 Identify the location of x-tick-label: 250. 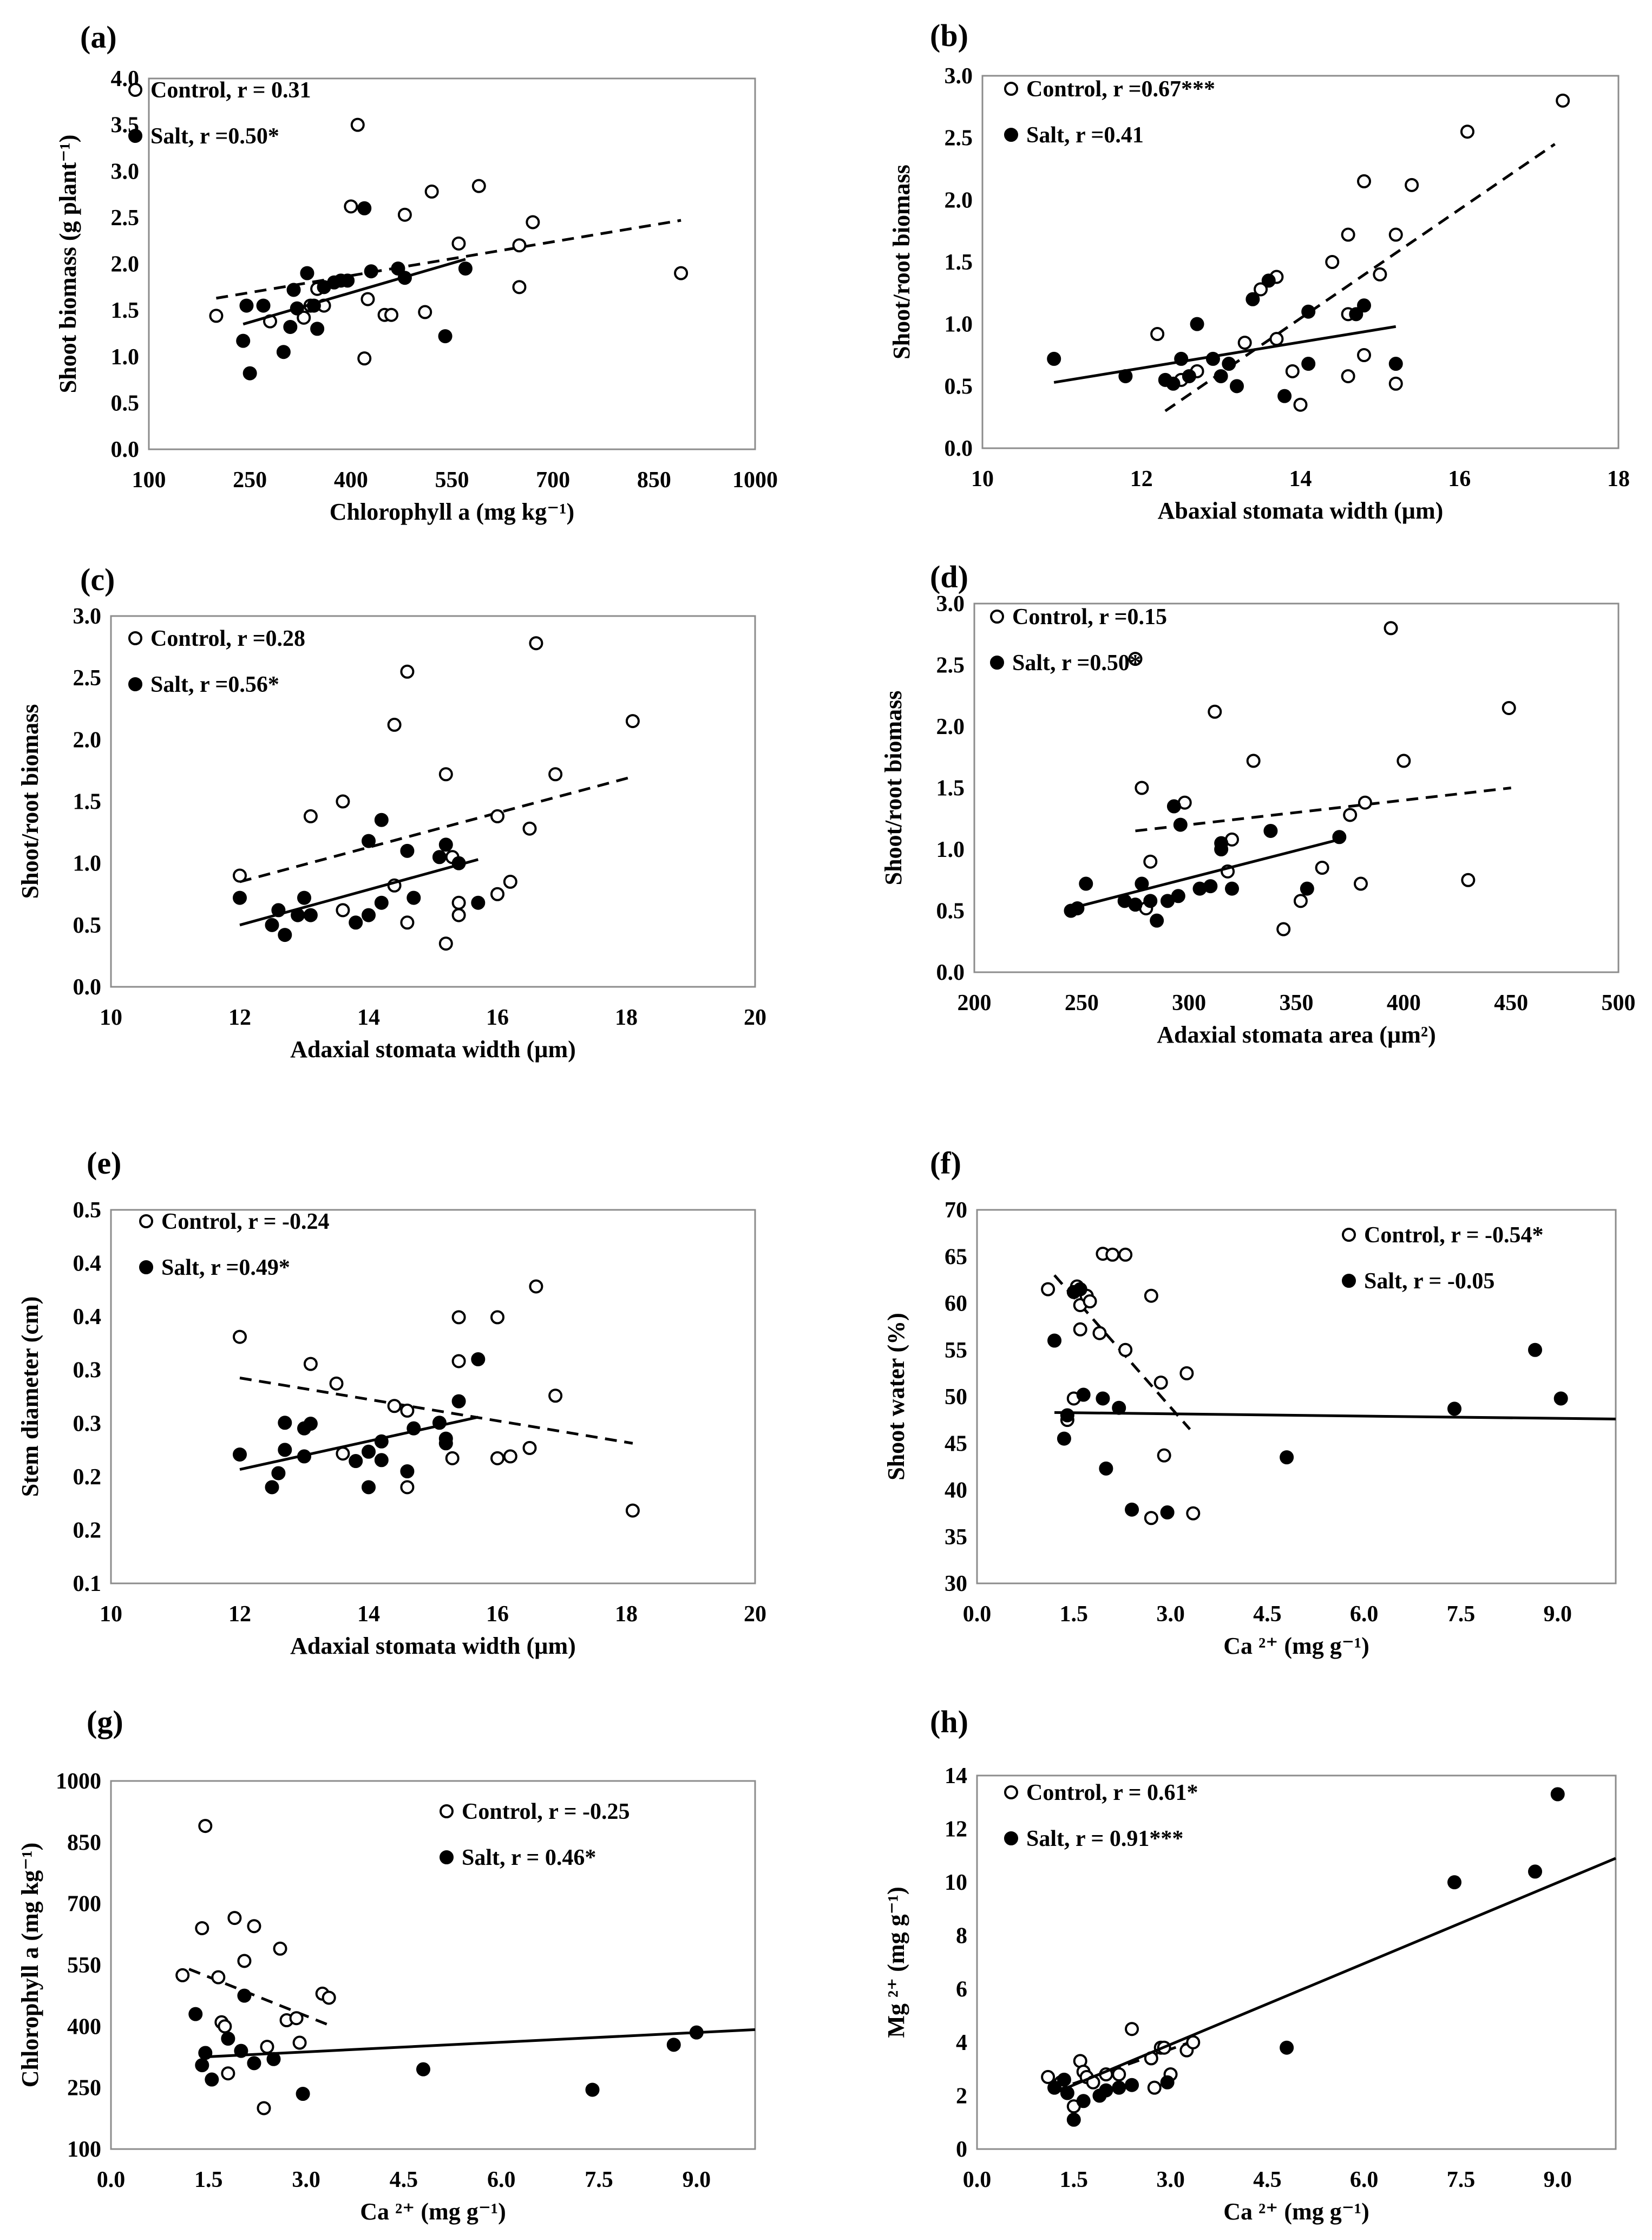
(250, 480).